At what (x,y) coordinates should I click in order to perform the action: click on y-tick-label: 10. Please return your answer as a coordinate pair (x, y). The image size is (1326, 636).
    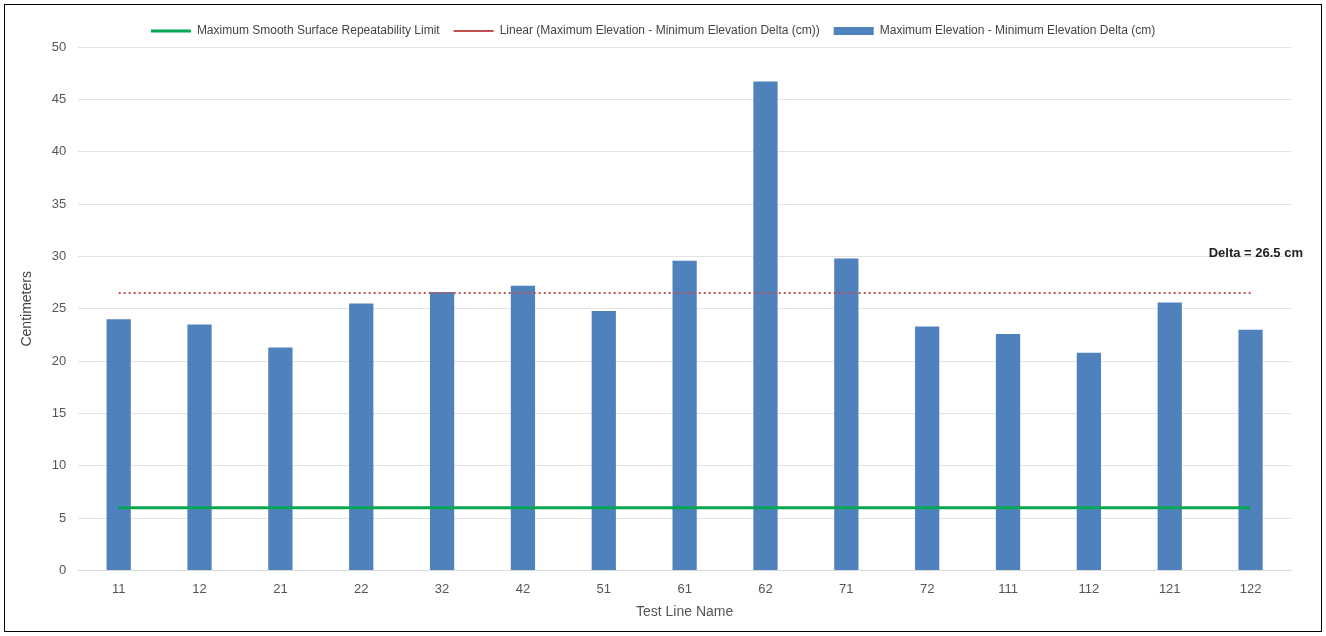
    Looking at the image, I should click on (59, 465).